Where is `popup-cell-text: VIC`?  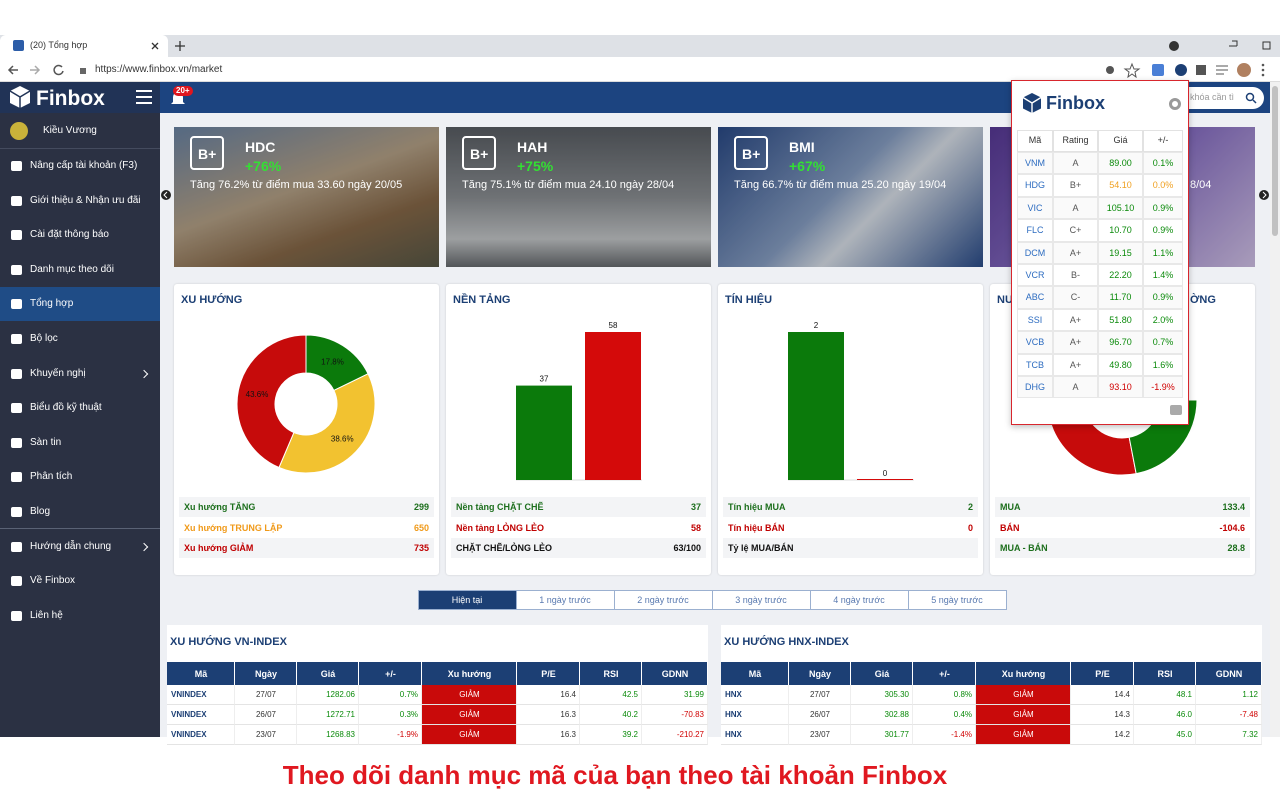
popup-cell-text: VIC is located at coordinates (1035, 207).